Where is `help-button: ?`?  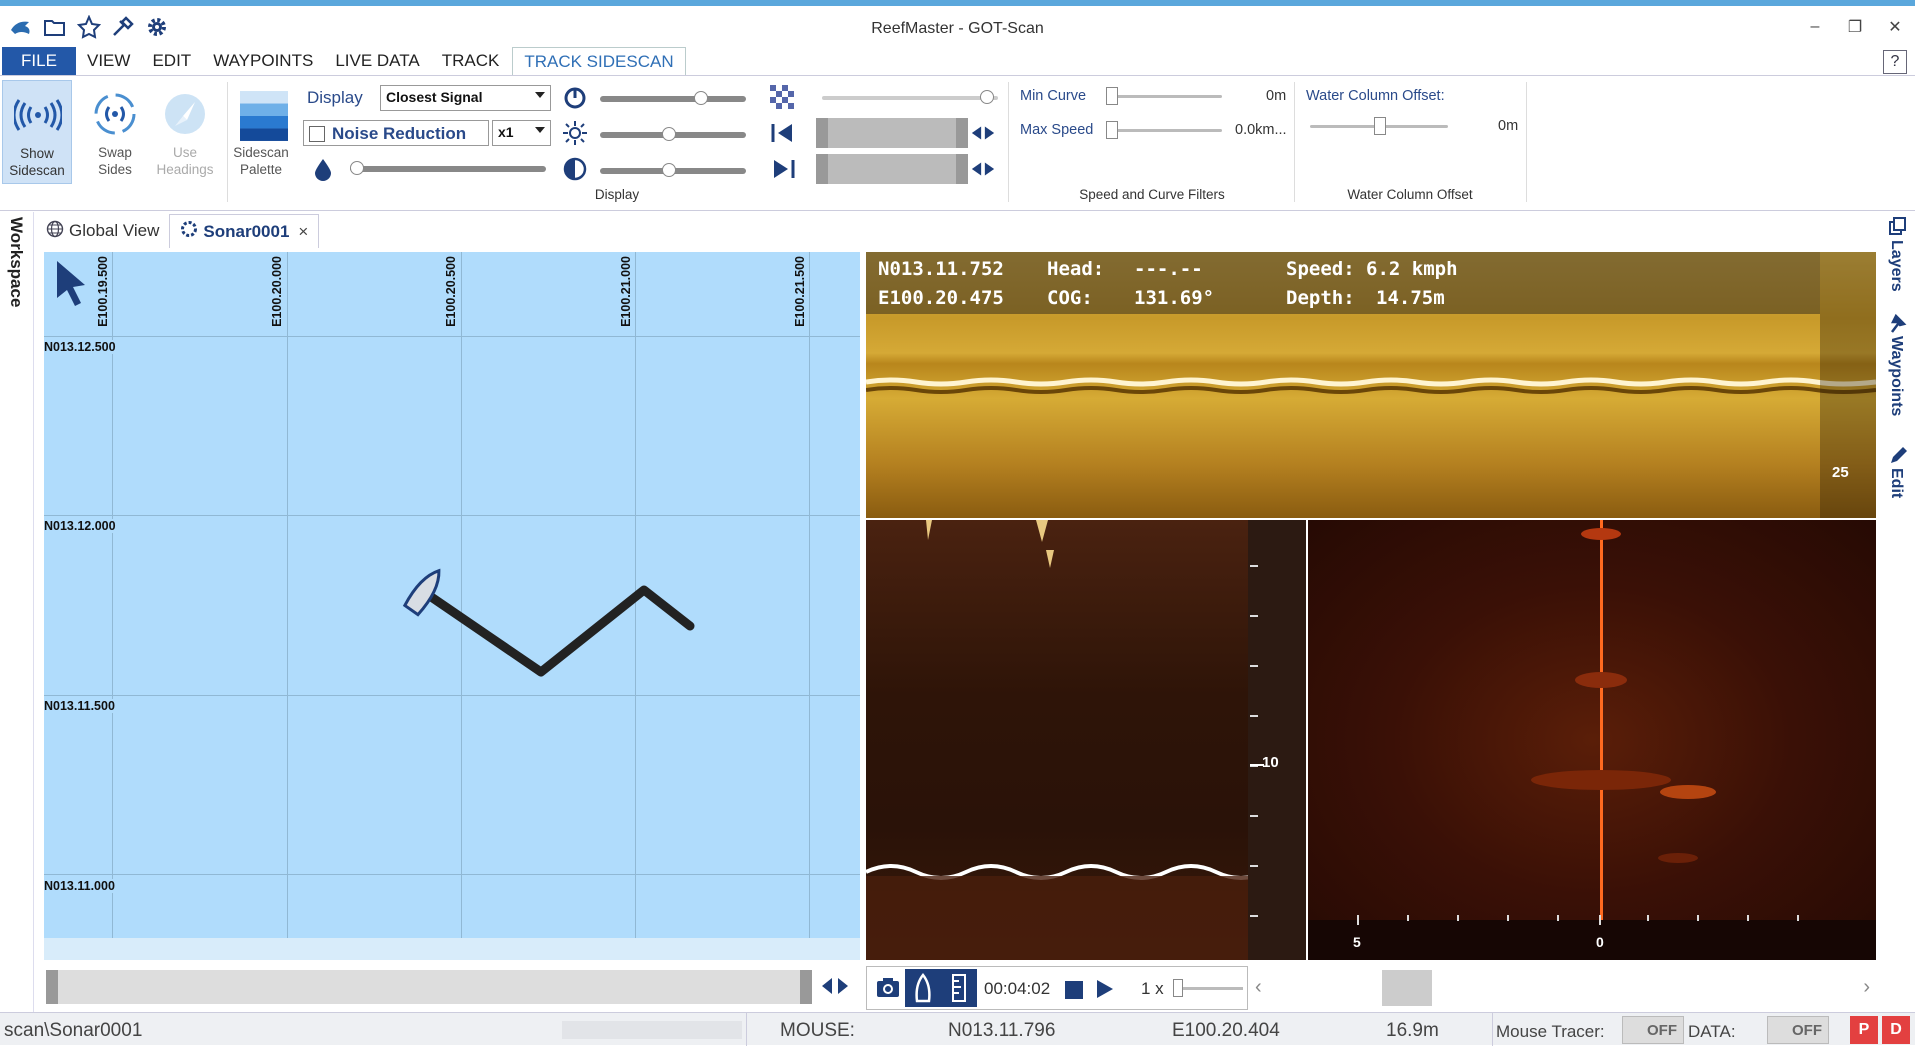
help-button: ? is located at coordinates (1895, 62).